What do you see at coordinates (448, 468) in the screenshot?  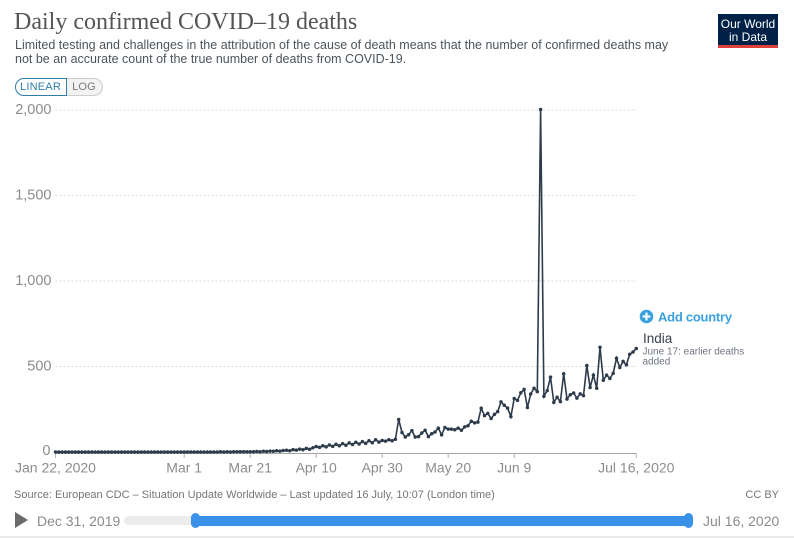 I see `svg-text: May 20` at bounding box center [448, 468].